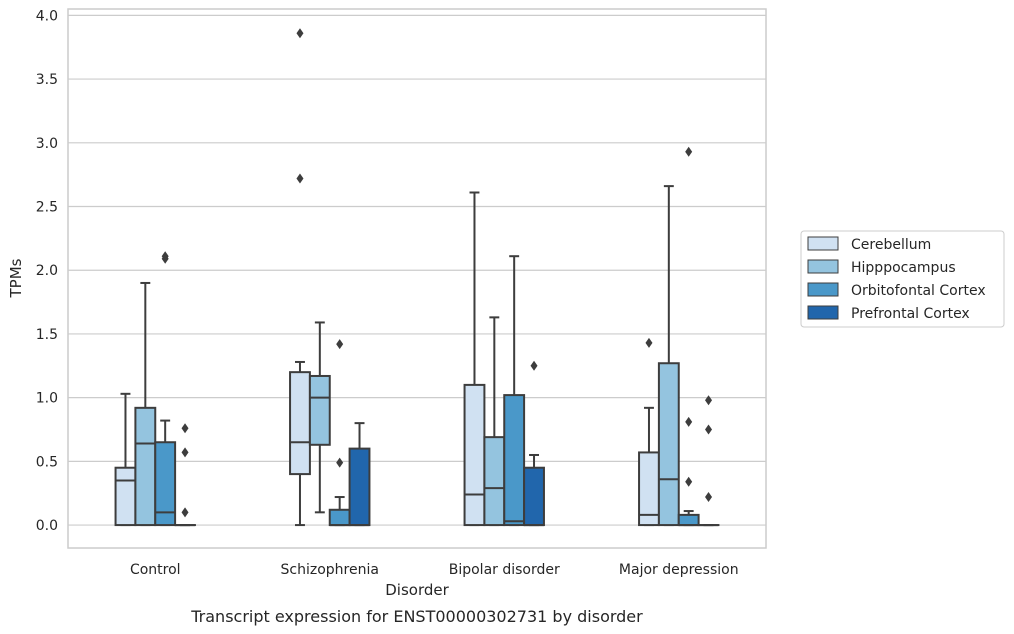 This screenshot has width=1014, height=634. What do you see at coordinates (47, 462) in the screenshot?
I see `y-tick-label: 0.5` at bounding box center [47, 462].